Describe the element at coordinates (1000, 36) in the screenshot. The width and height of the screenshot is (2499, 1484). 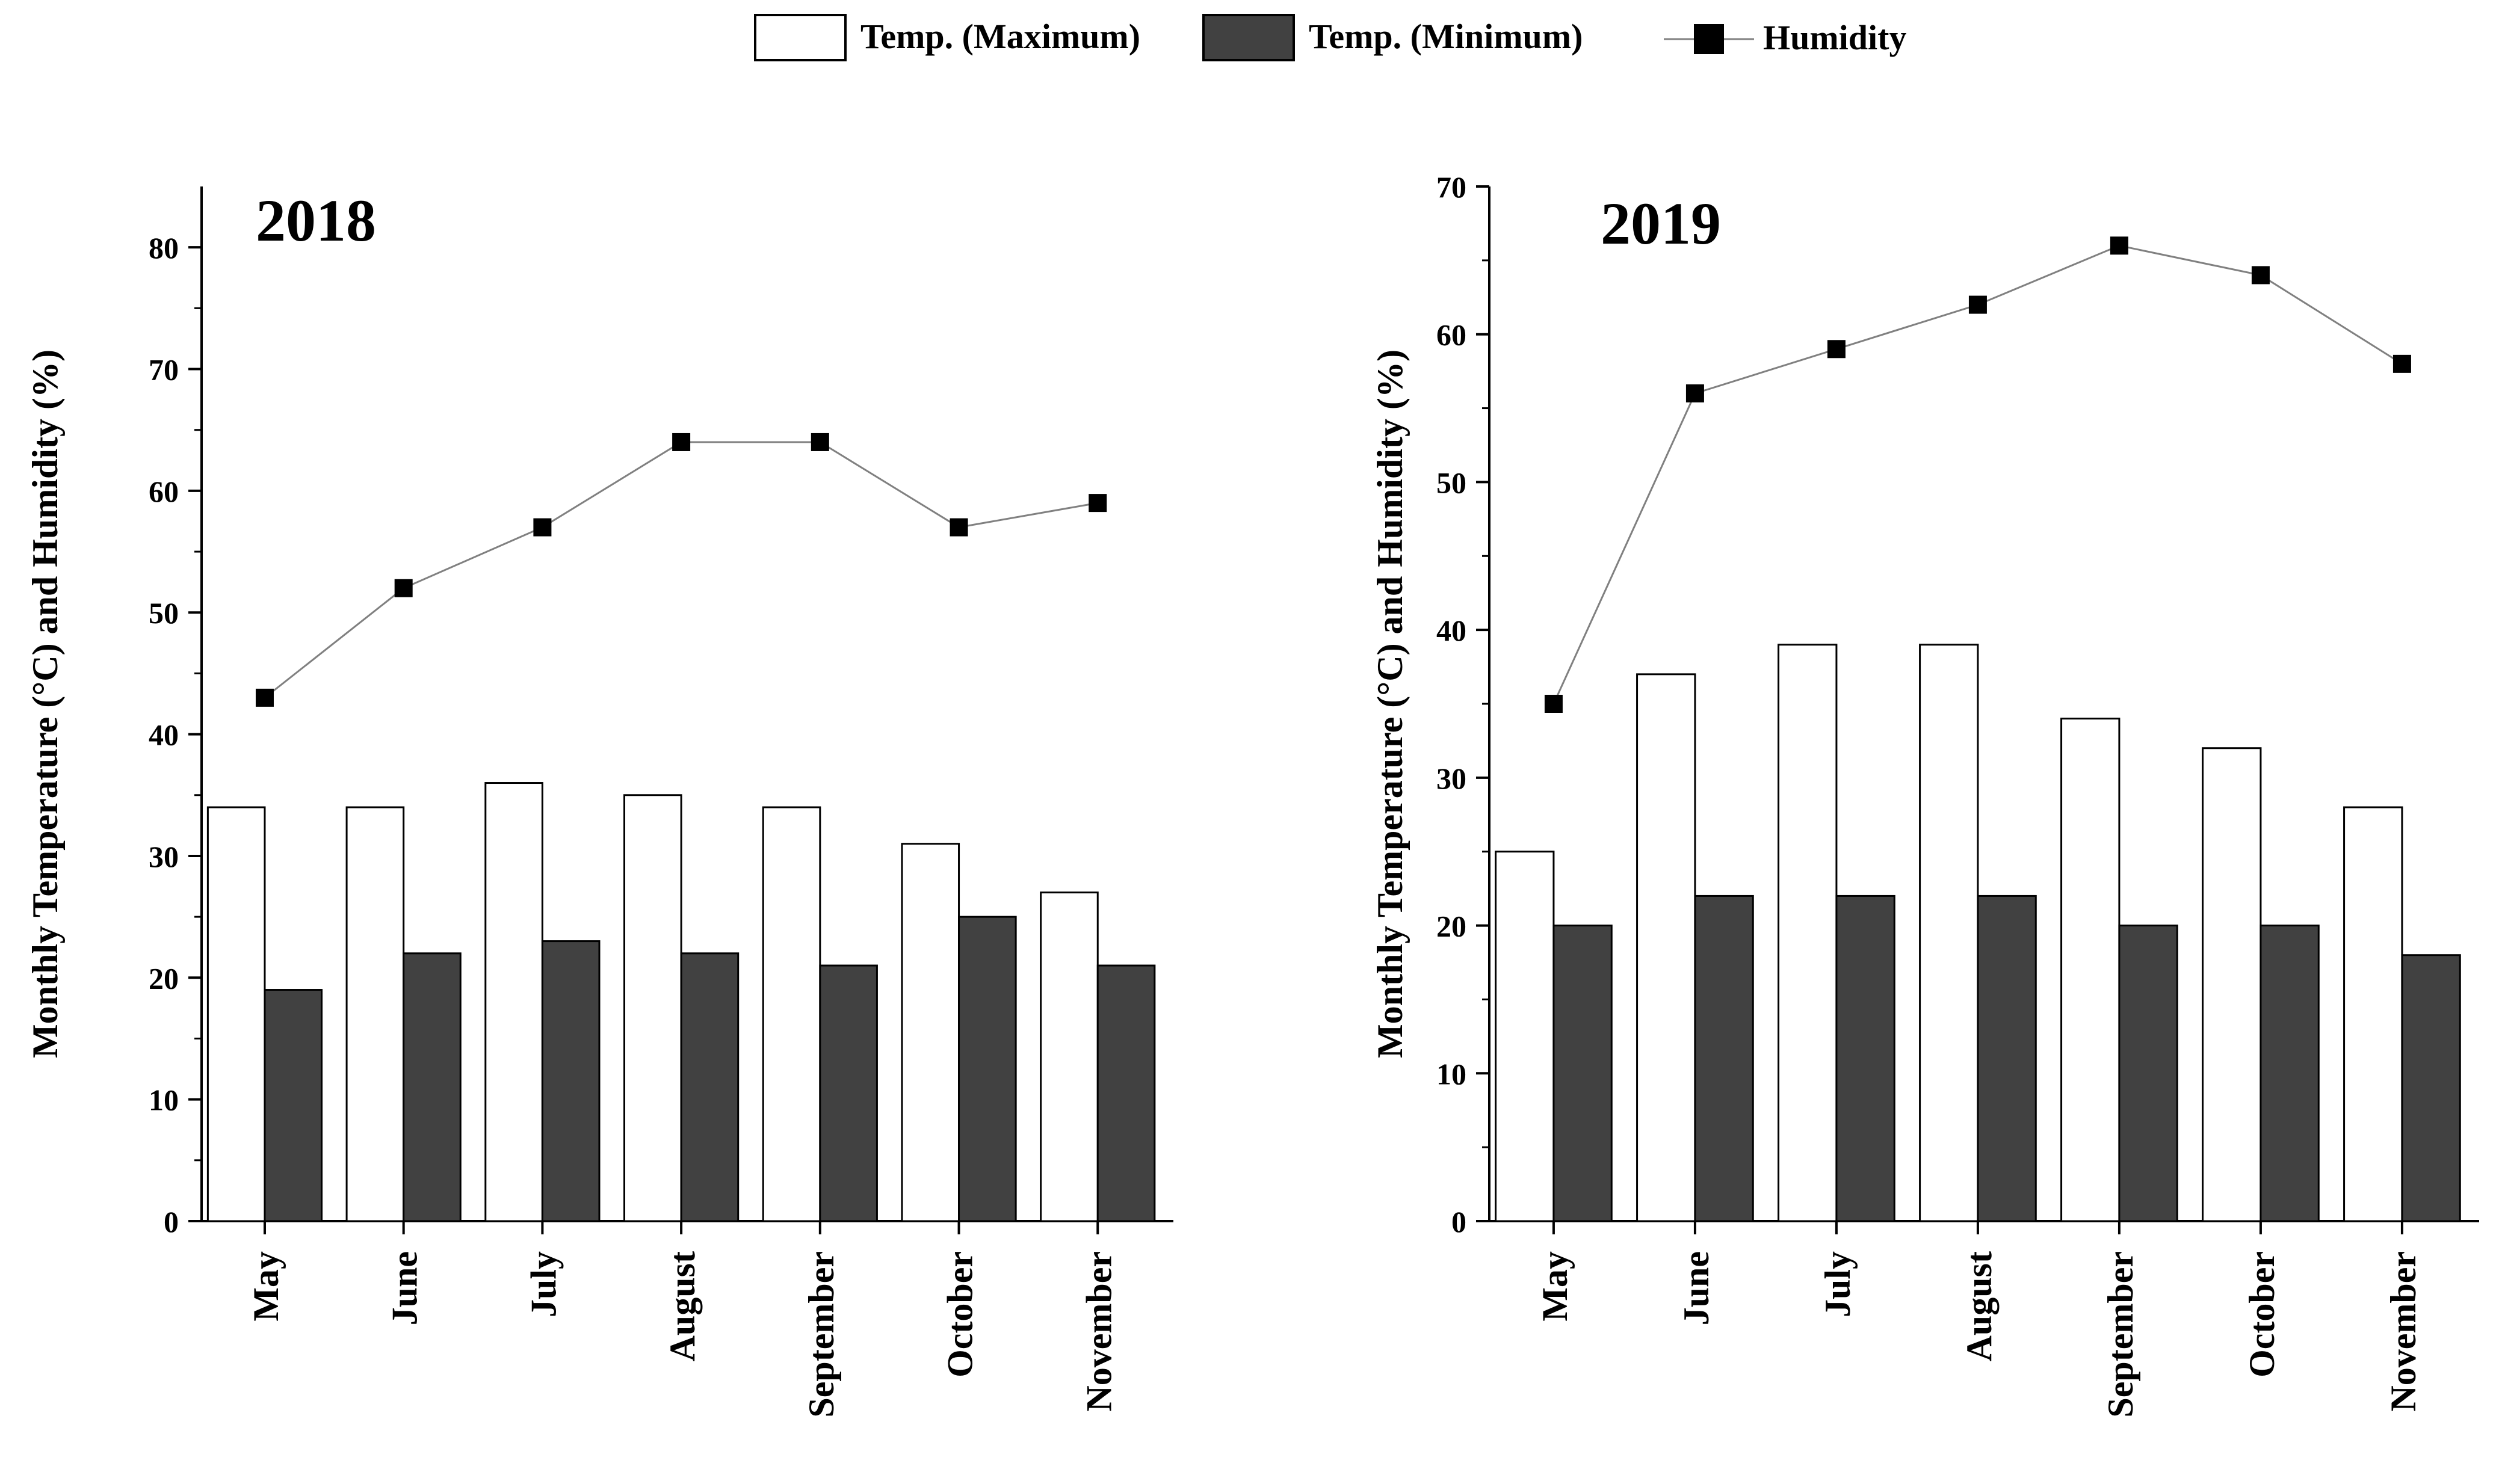
I see `legend-label-max: Temp. (Maximum)` at that location.